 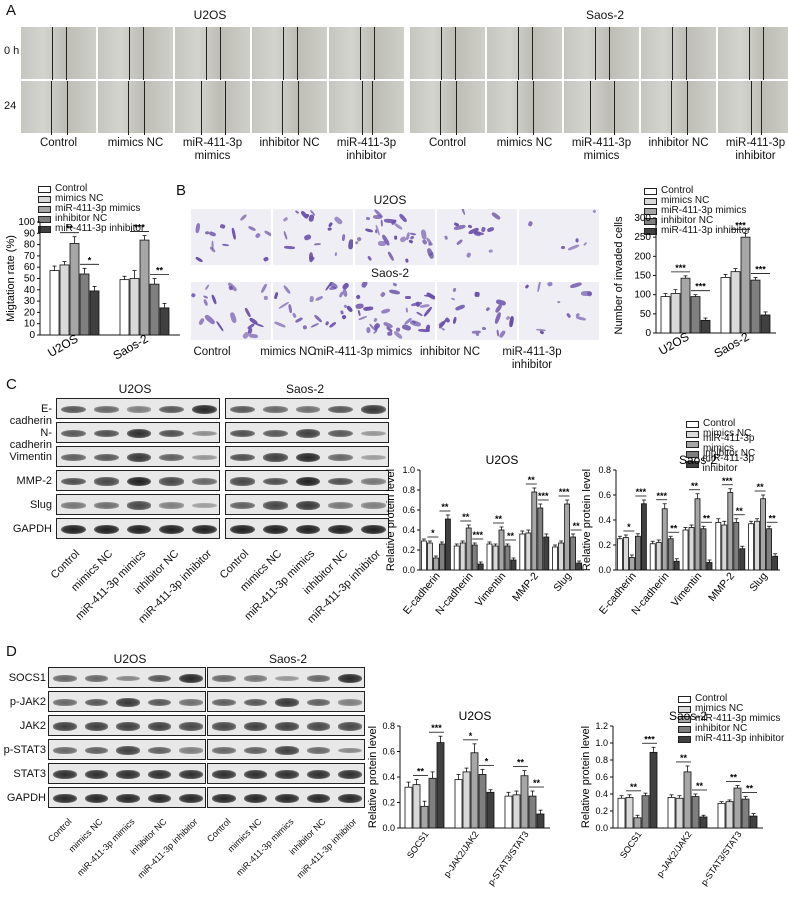 I want to click on y-axis-label: Migtation rate (%), so click(x=11, y=278).